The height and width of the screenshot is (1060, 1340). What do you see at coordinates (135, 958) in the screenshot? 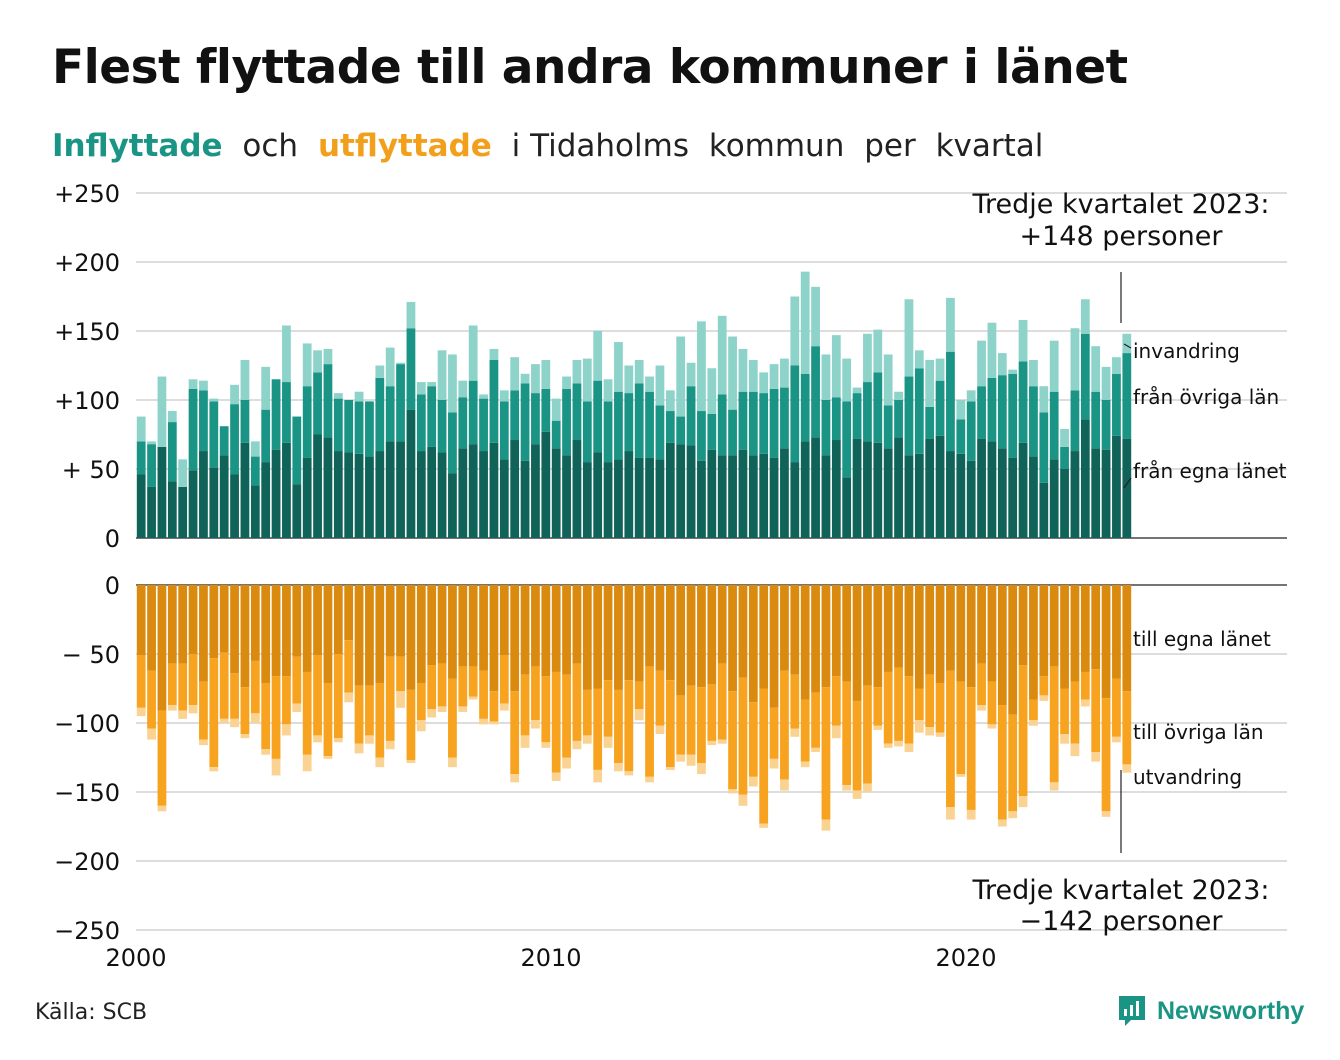
I see `x-tick-label: 2000` at bounding box center [135, 958].